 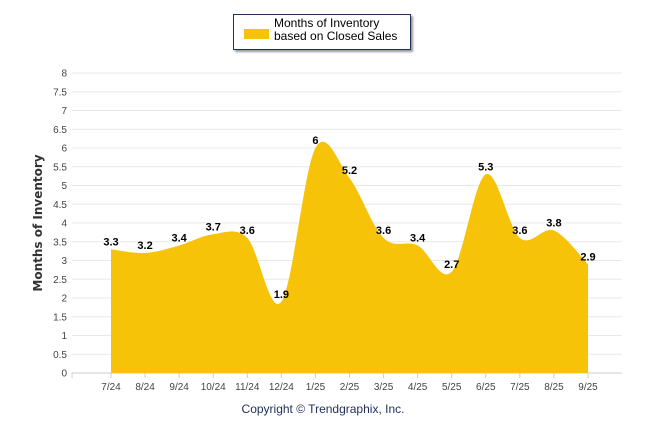 I want to click on y-tick-label: 3.5, so click(x=60, y=242).